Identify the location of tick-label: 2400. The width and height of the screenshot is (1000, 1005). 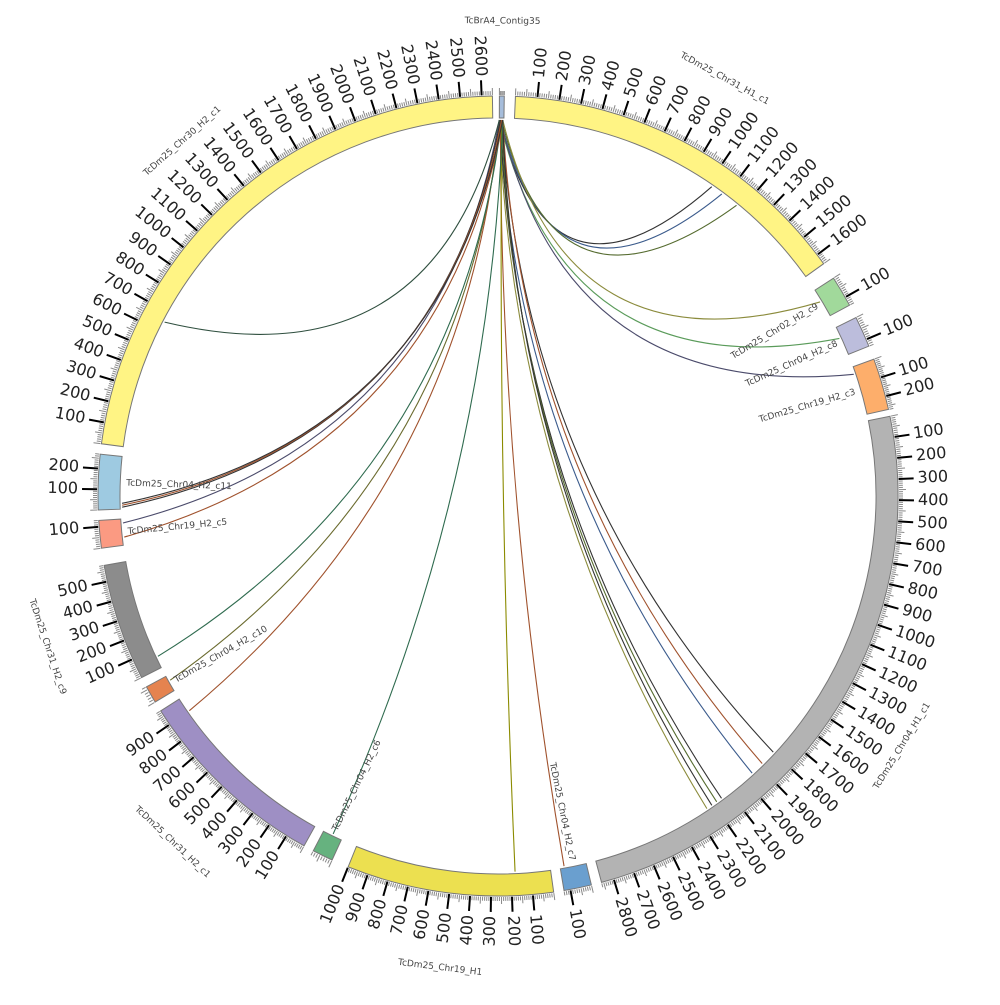
(433, 60).